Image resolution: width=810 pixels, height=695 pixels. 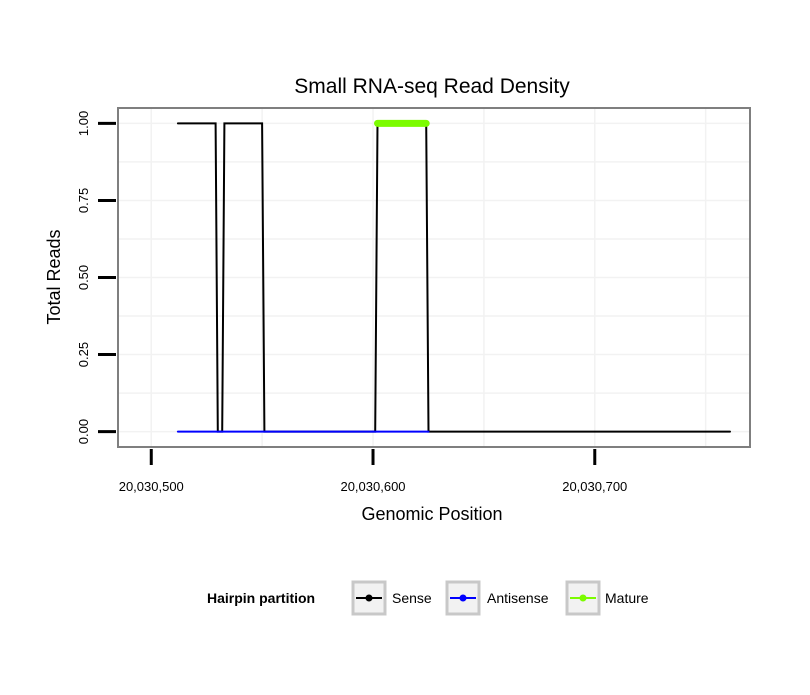 I want to click on legend-title: Hairpin partition, so click(x=261, y=598).